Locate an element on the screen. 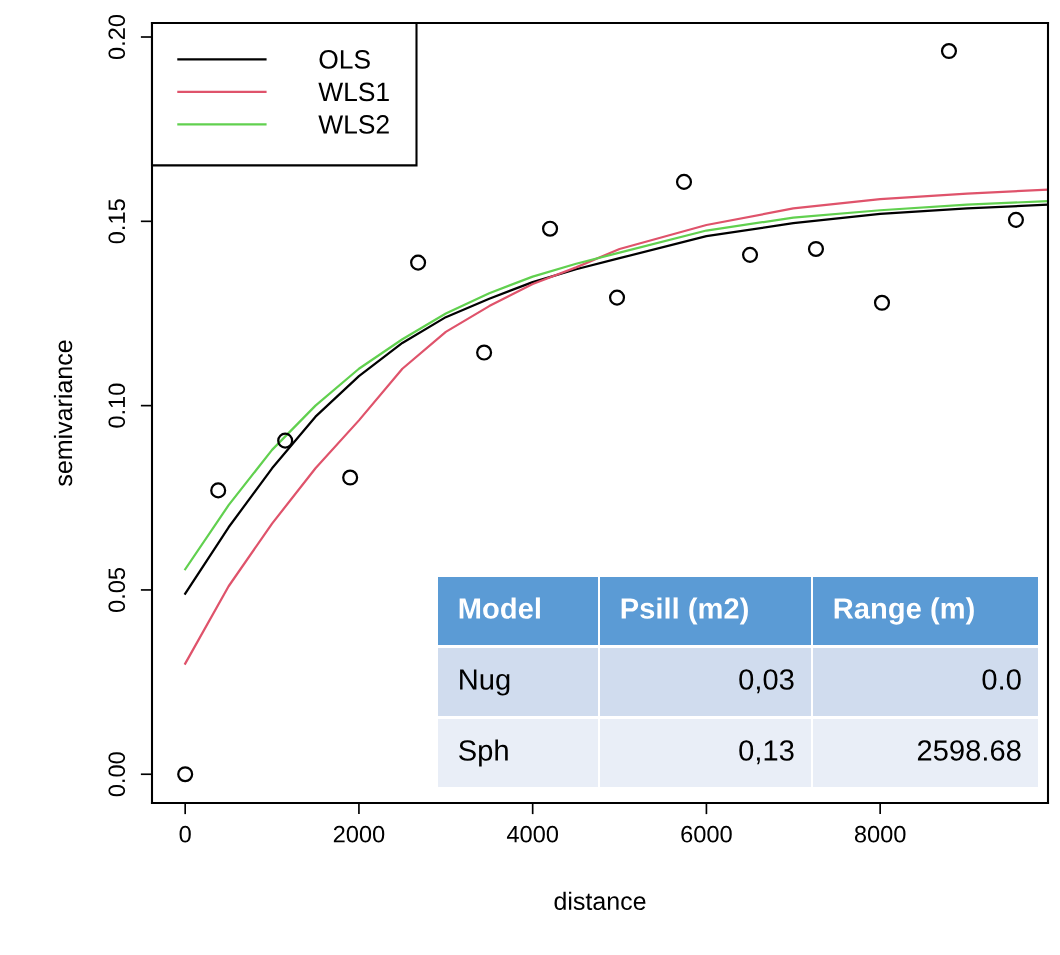  y-tick-label: 0.15 is located at coordinates (117, 221).